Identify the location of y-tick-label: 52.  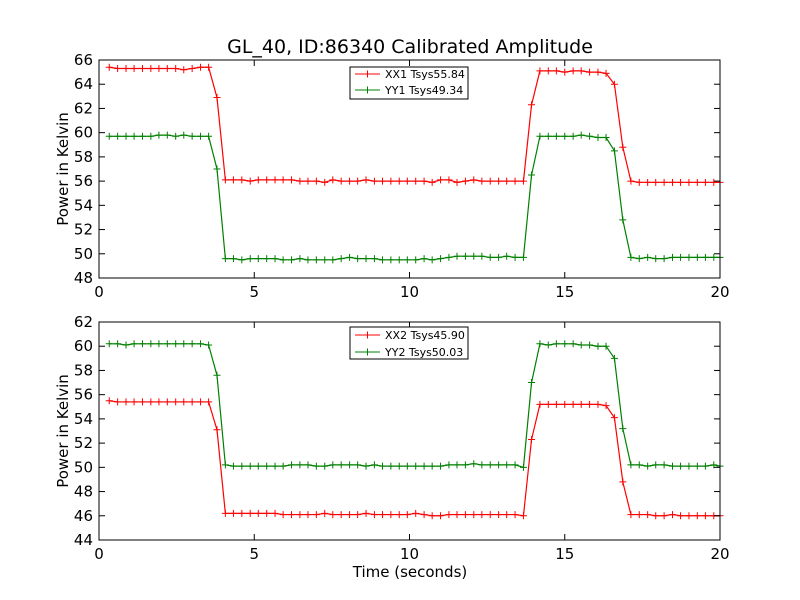
(83, 230).